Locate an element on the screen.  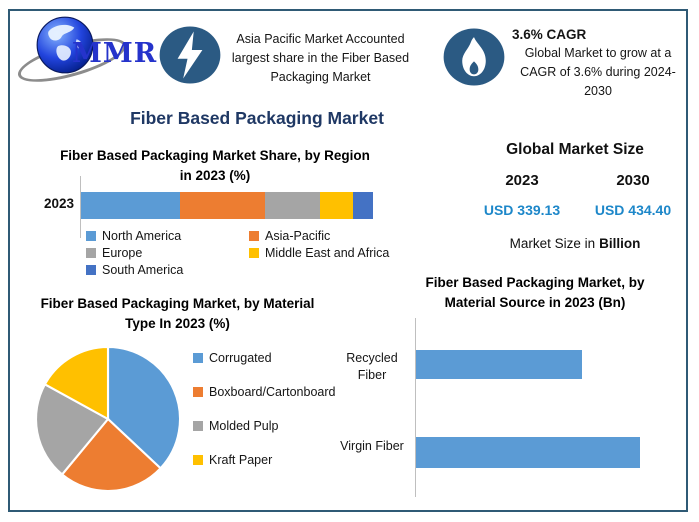
page-title: Fiber Based Packaging Market is located at coordinates (257, 118).